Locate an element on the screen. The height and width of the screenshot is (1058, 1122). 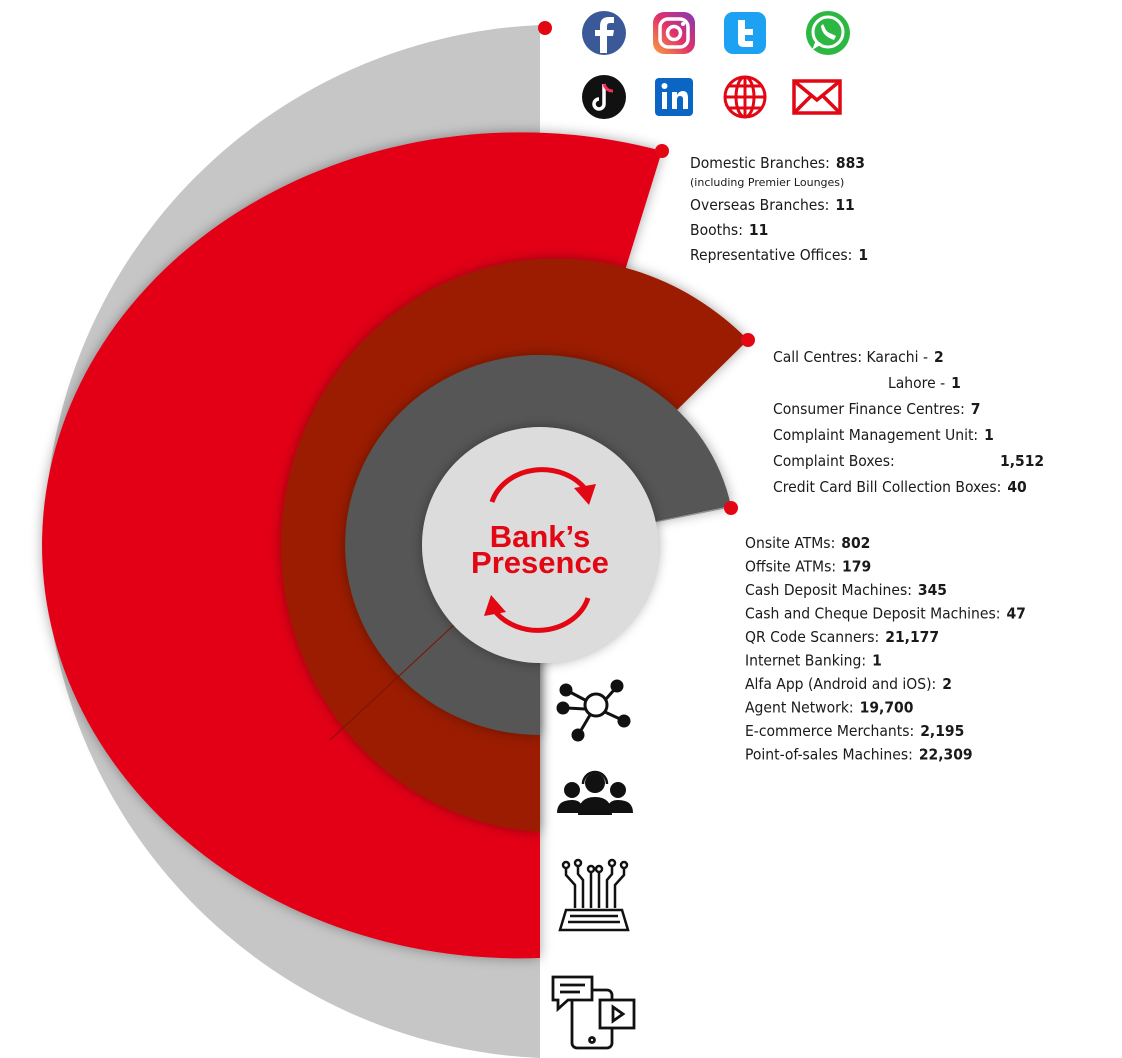
item-line: Booths: 11 is located at coordinates (729, 230).